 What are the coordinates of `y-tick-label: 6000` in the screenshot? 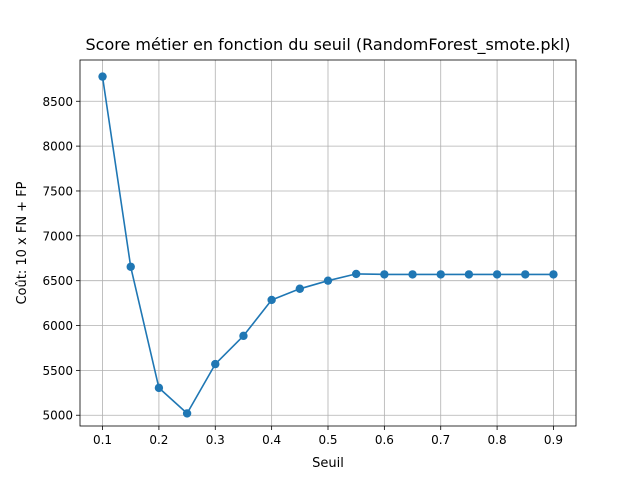 It's located at (57, 326).